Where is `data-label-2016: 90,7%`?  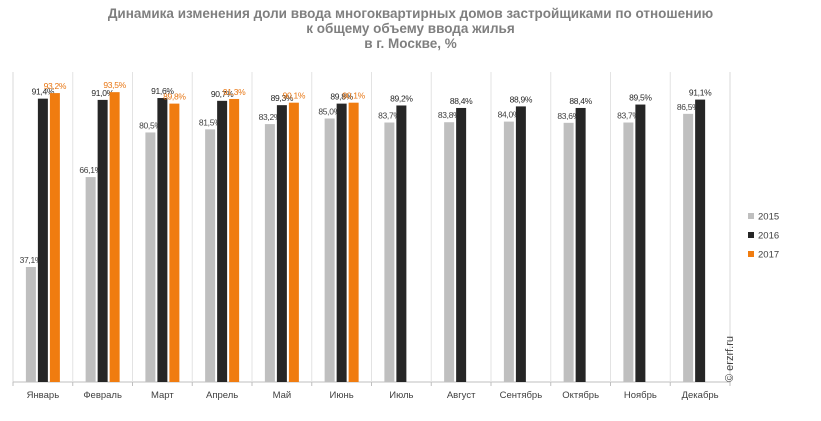 data-label-2016: 90,7% is located at coordinates (222, 94).